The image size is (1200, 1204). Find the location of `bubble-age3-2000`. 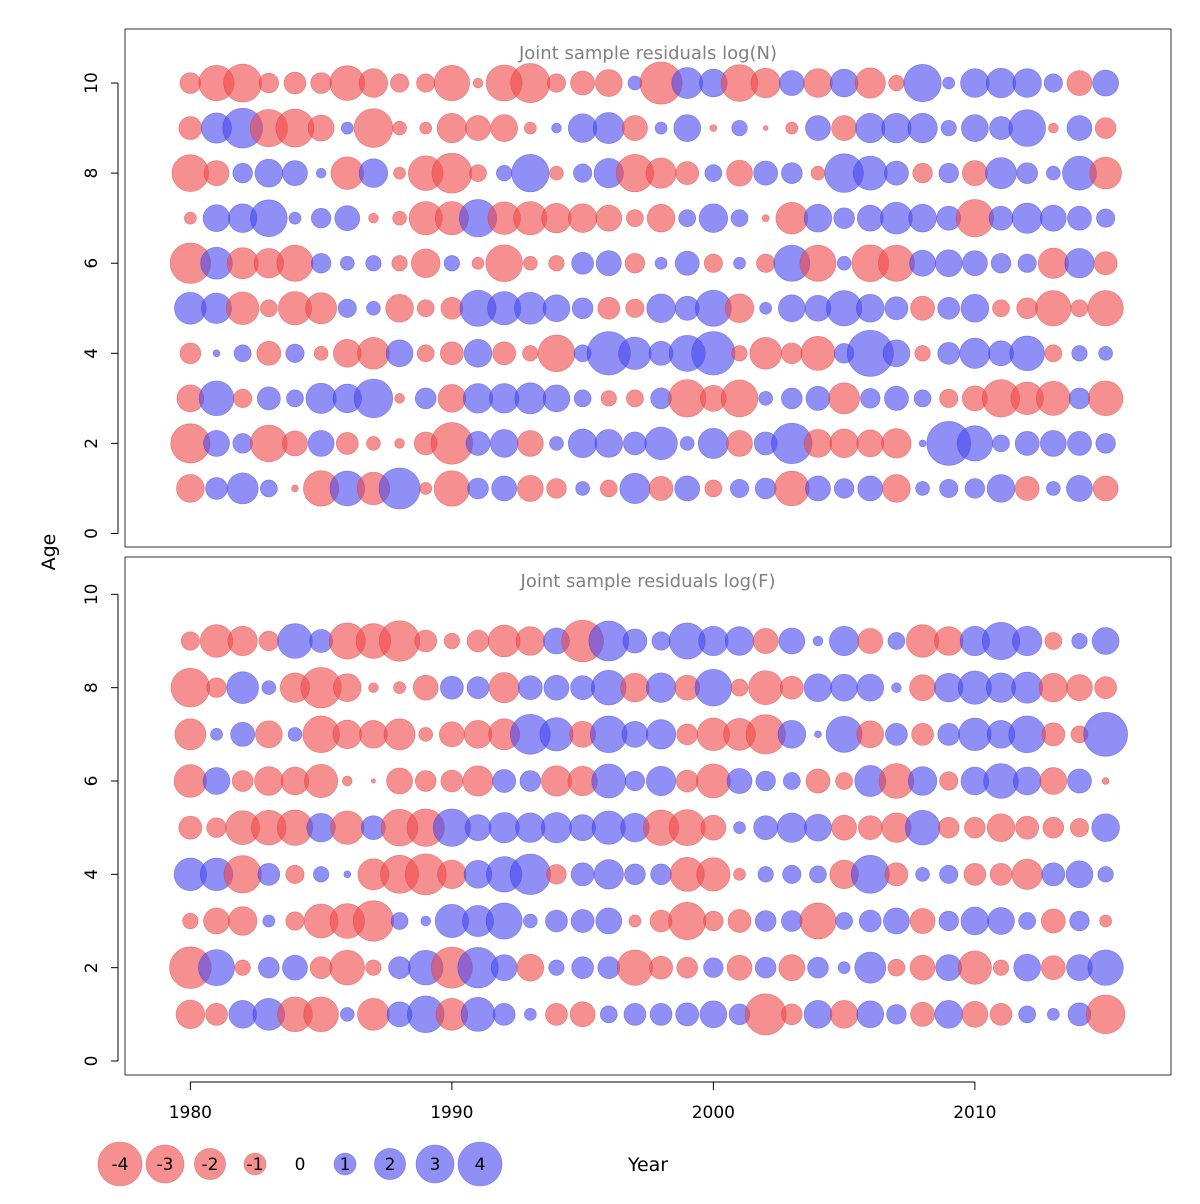

bubble-age3-2000 is located at coordinates (713, 921).